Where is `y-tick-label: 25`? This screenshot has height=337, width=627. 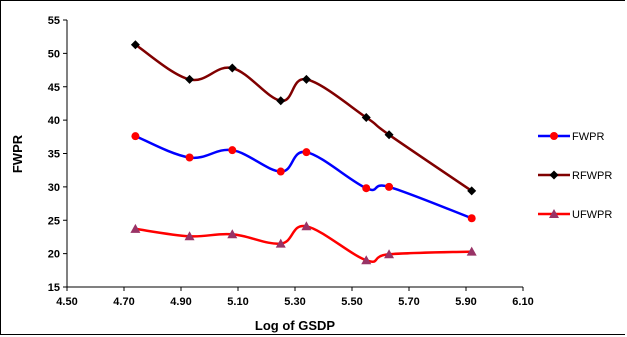 y-tick-label: 25 is located at coordinates (54, 221).